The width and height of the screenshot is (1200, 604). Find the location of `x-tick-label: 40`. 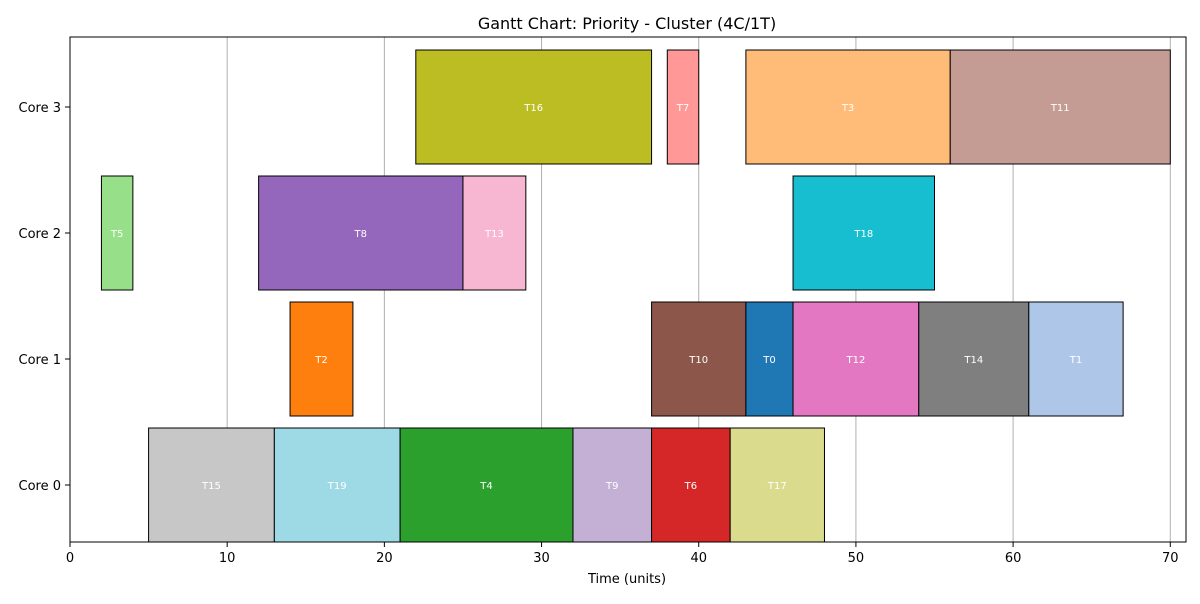

x-tick-label: 40 is located at coordinates (698, 558).